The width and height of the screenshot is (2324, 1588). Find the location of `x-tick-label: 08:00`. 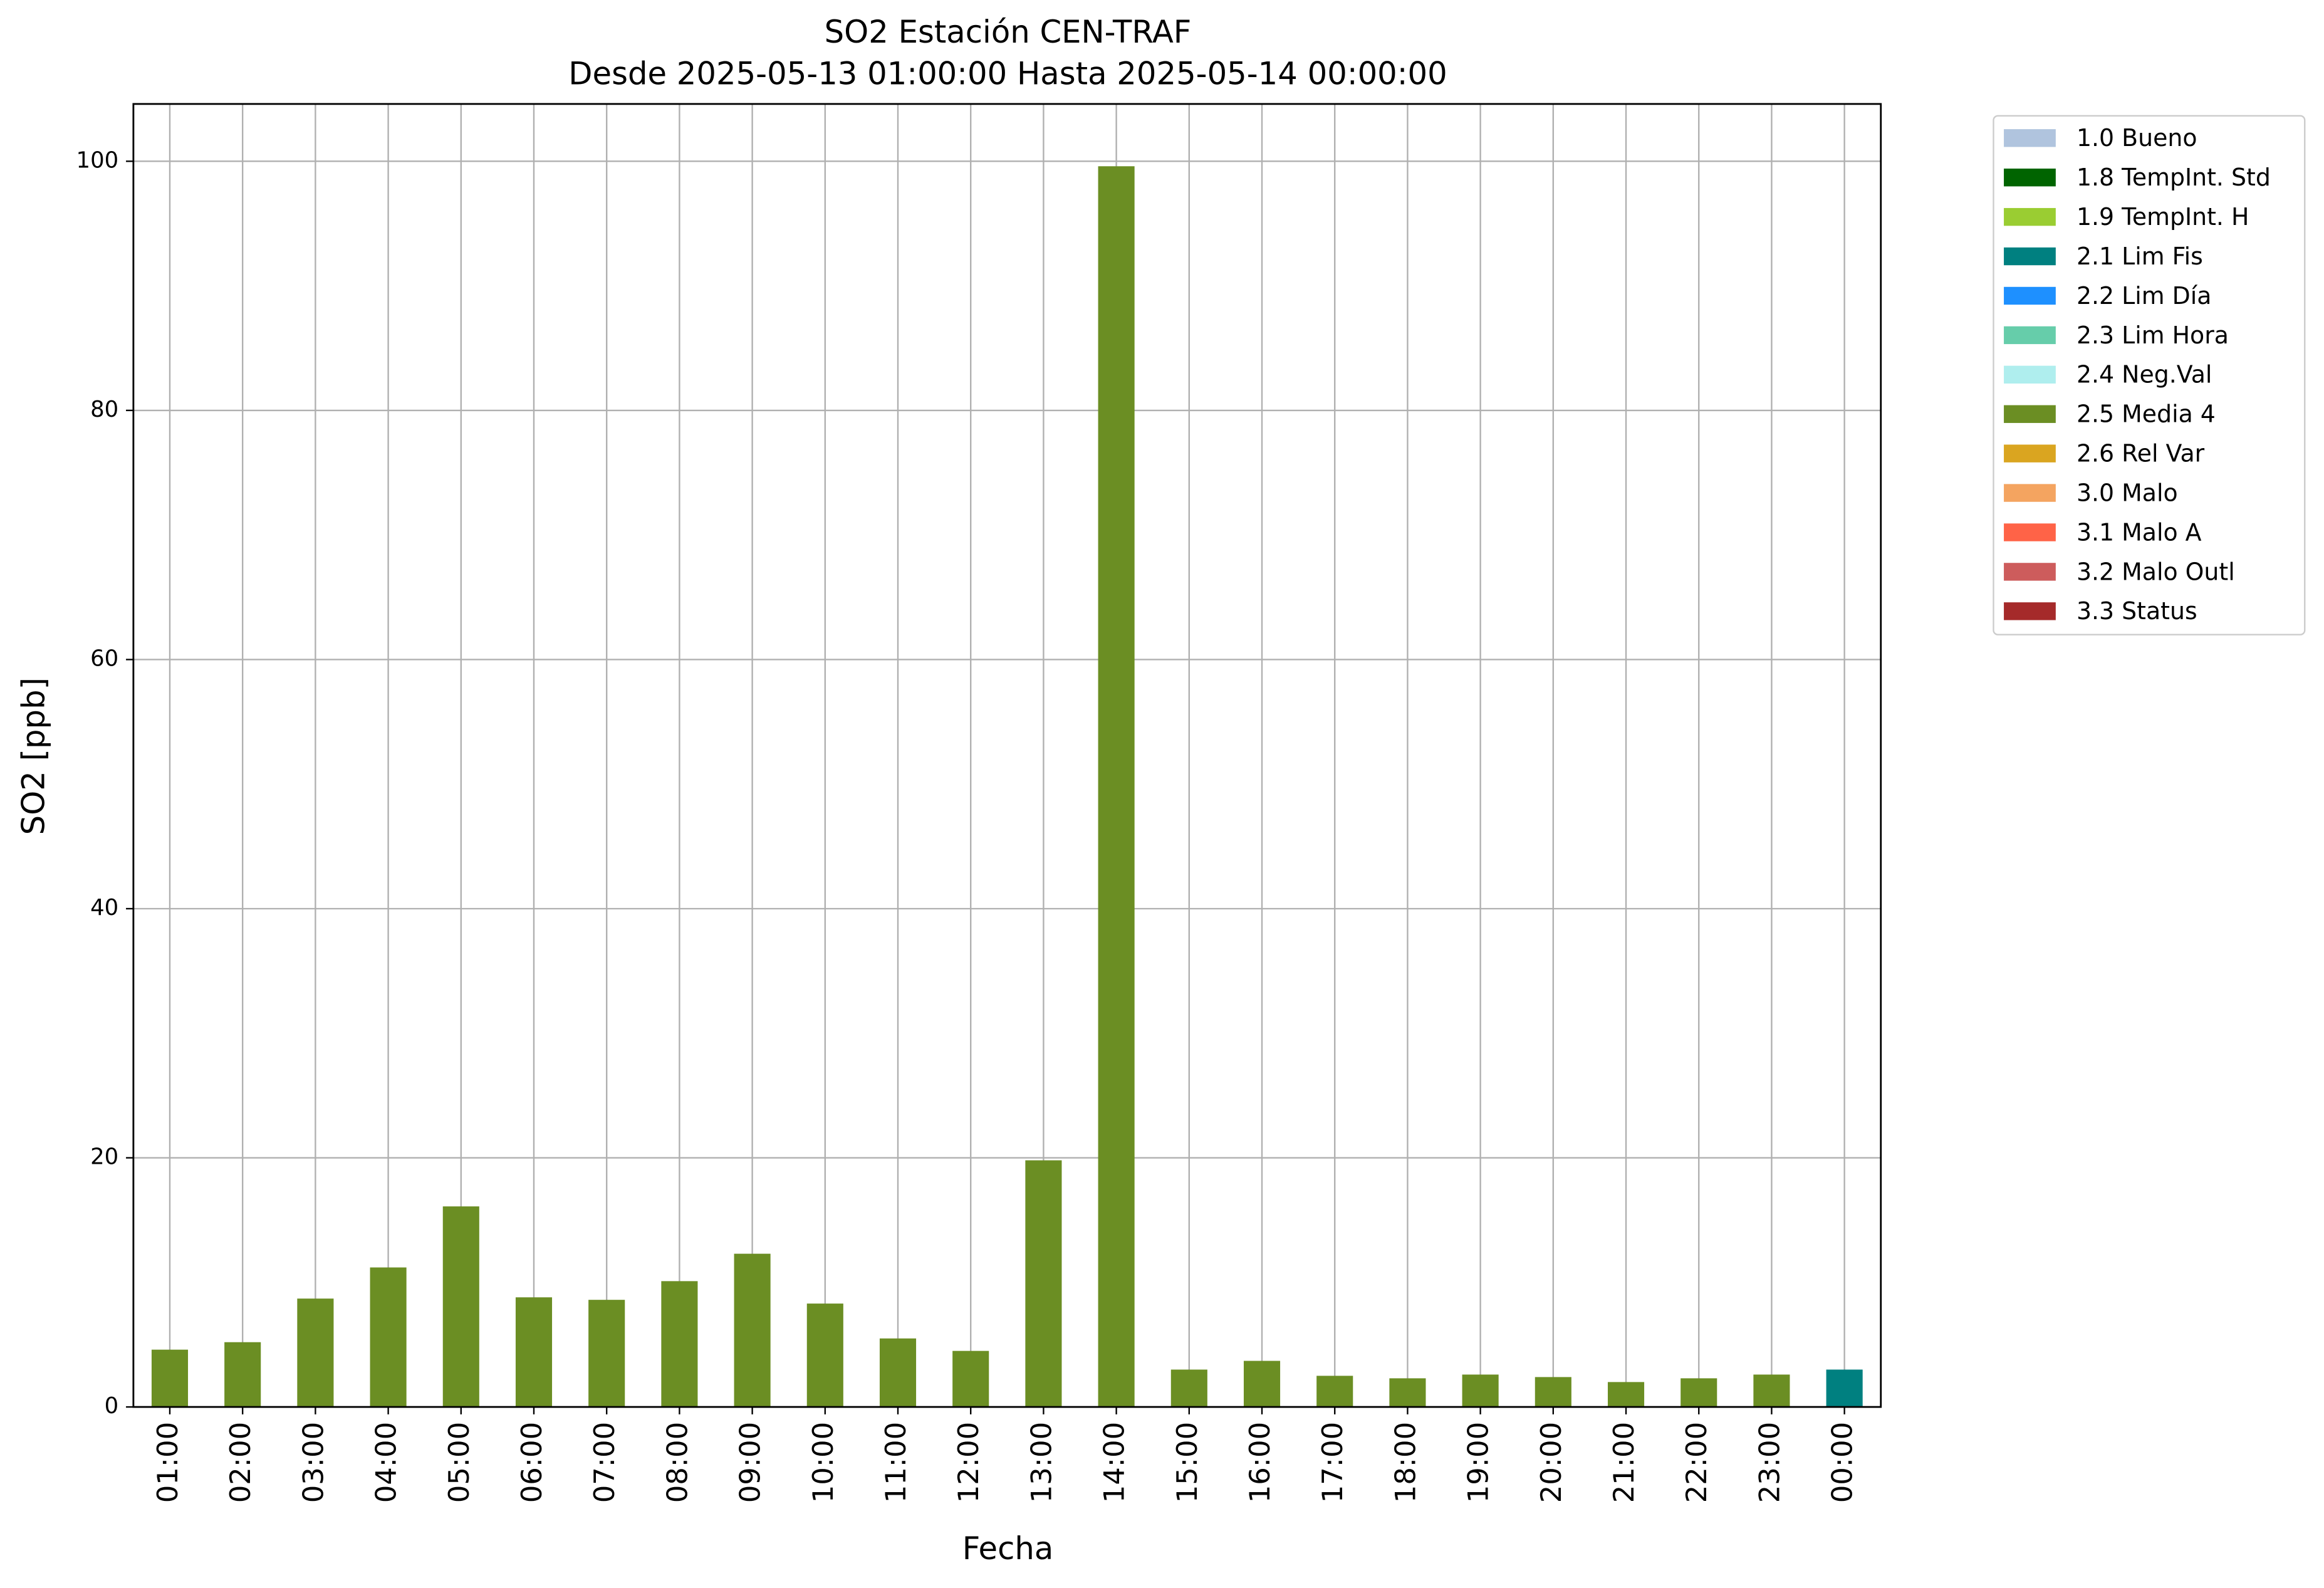

x-tick-label: 08:00 is located at coordinates (677, 1462).